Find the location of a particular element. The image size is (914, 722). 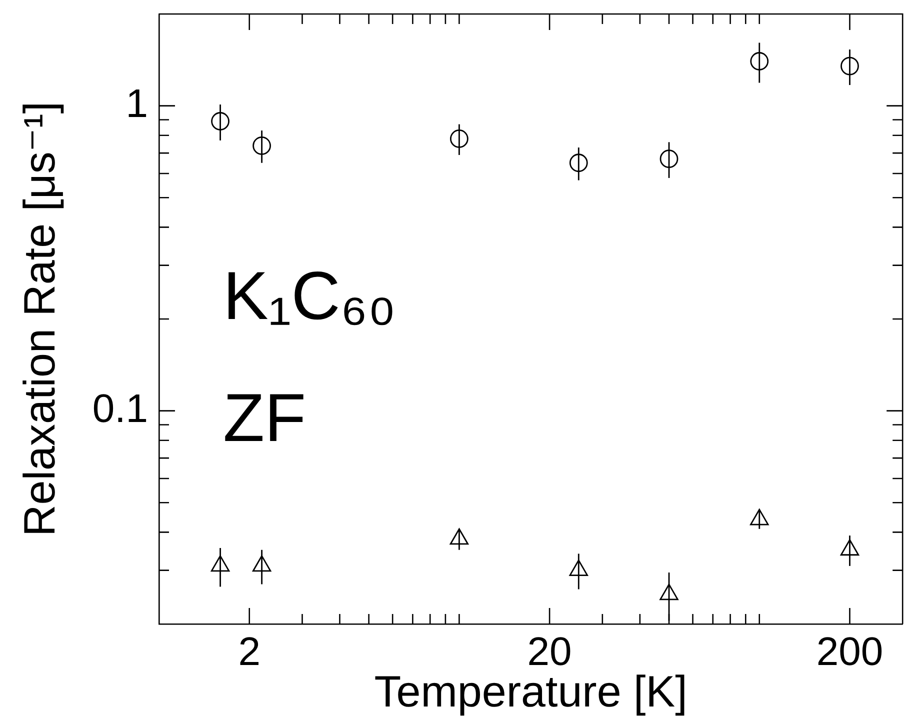

x-tick-label: 2 is located at coordinates (249, 652).